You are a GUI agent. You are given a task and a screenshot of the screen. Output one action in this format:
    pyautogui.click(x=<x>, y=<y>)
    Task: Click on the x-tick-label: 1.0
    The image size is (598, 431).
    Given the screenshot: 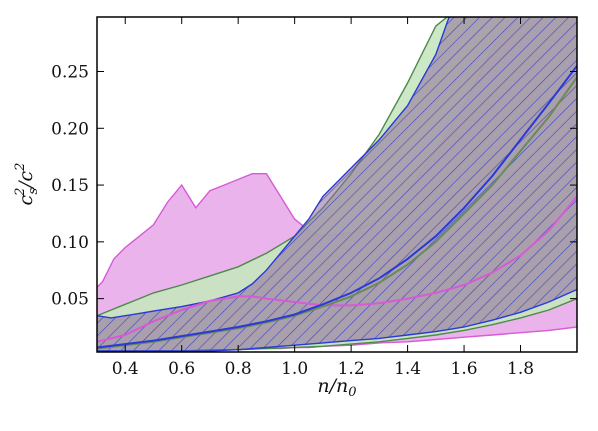 What is the action you would take?
    pyautogui.click(x=294, y=369)
    